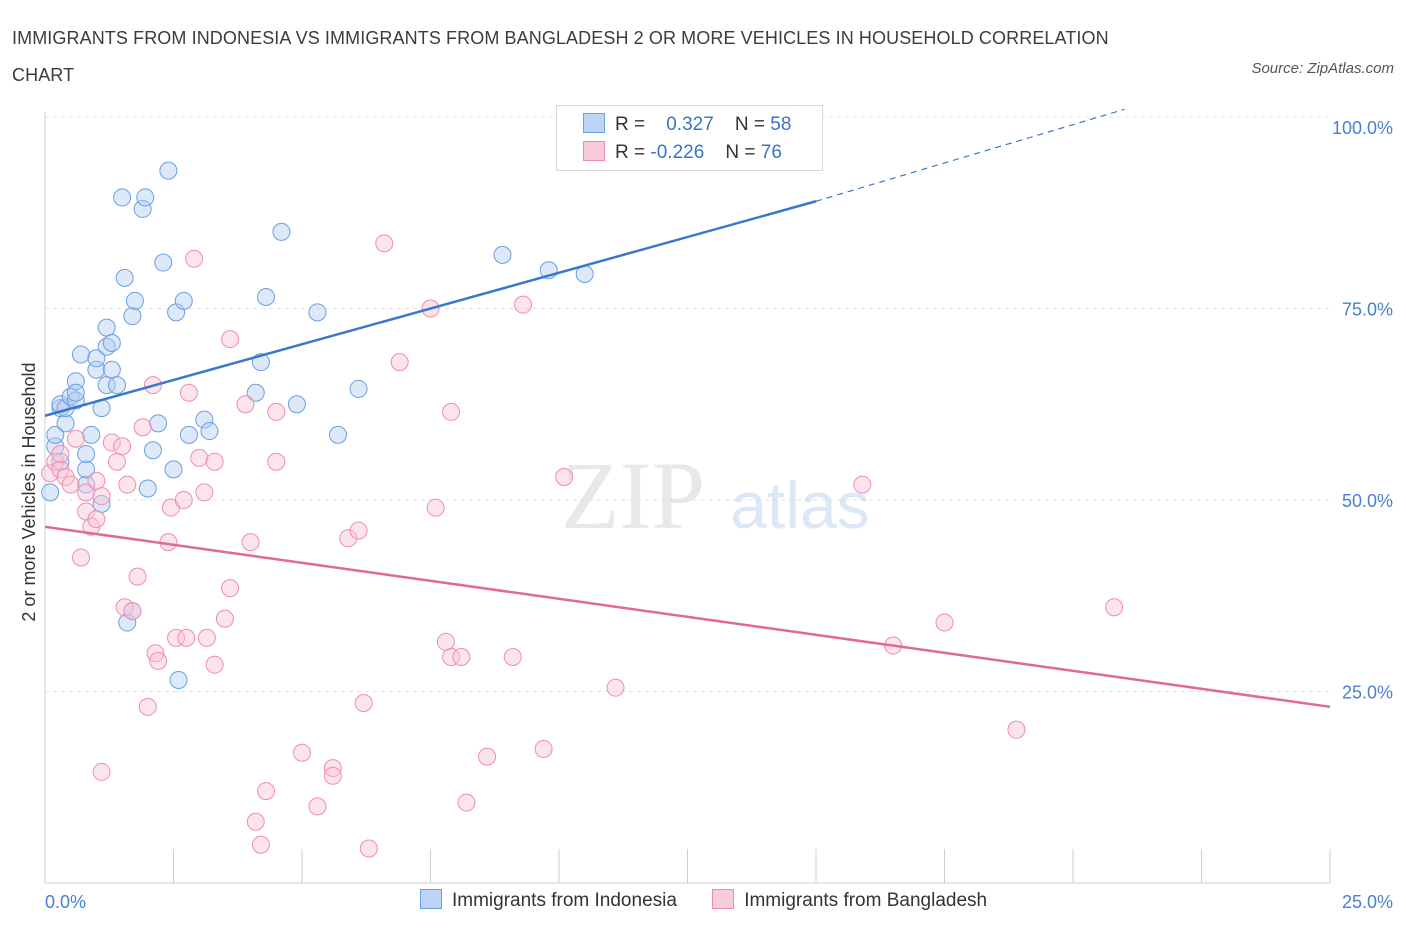  Describe the element at coordinates (1367, 693) in the screenshot. I see `y-tick-label: 25.0%` at that location.